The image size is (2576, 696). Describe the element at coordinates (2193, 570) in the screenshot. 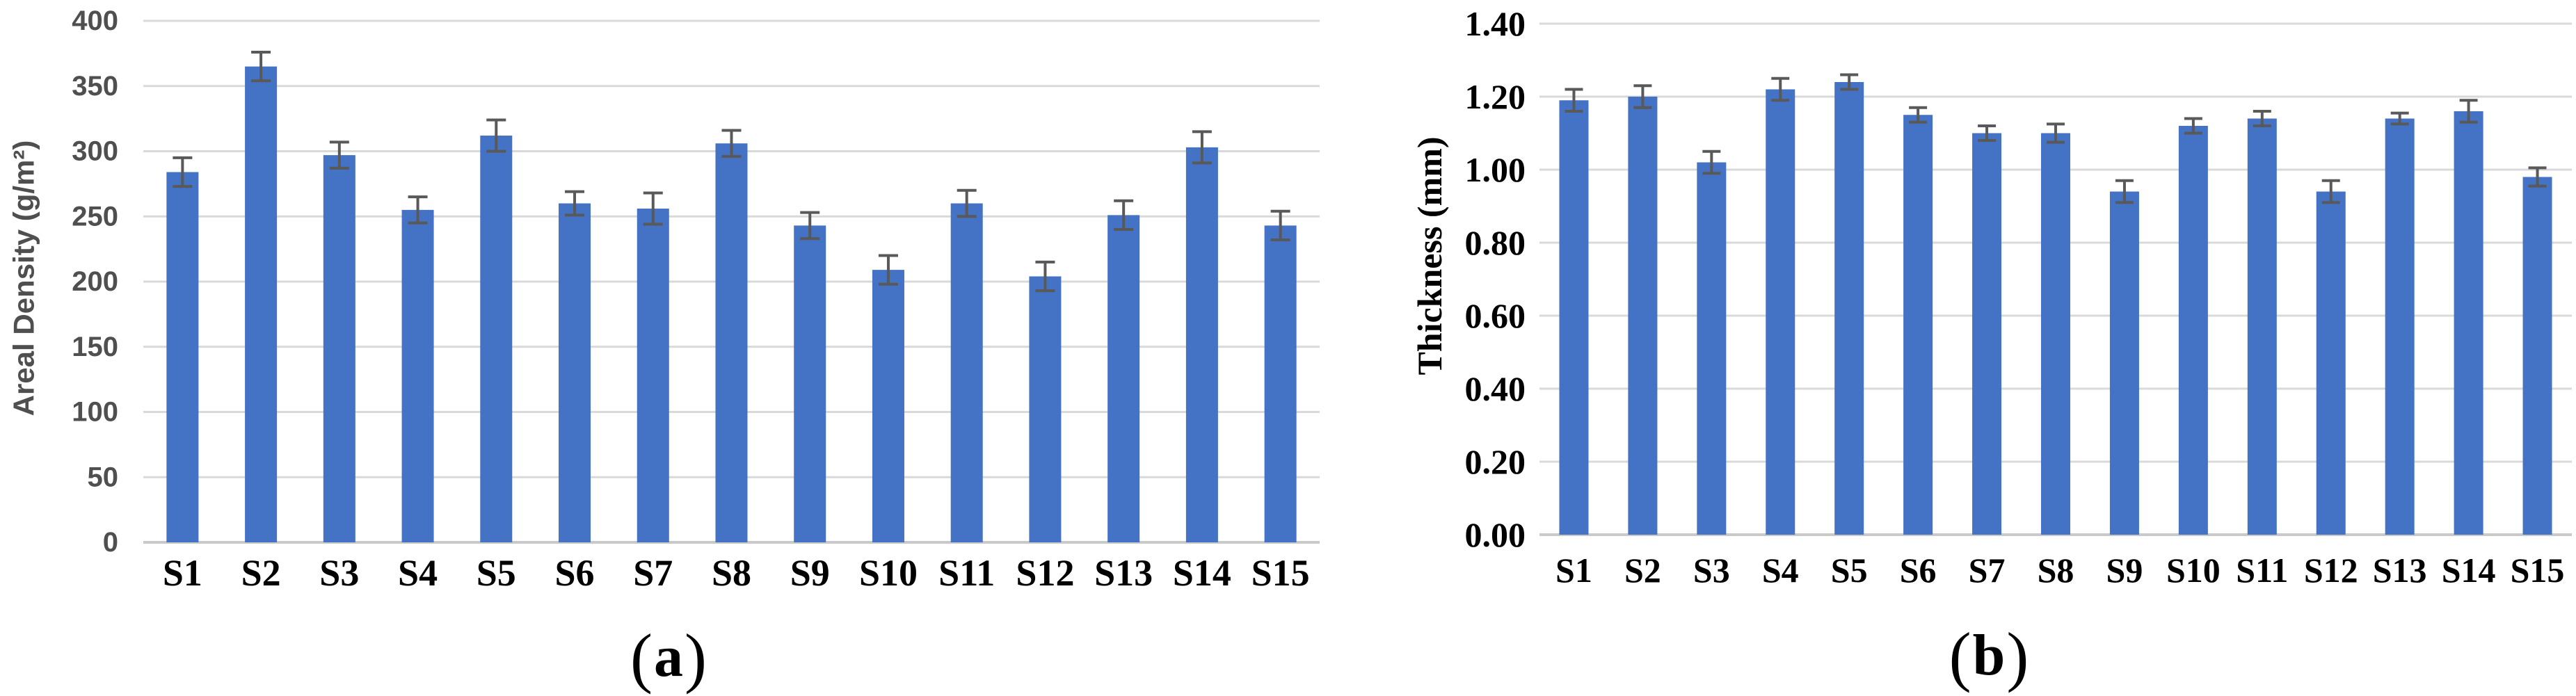

I see `x-category-label: S10` at that location.